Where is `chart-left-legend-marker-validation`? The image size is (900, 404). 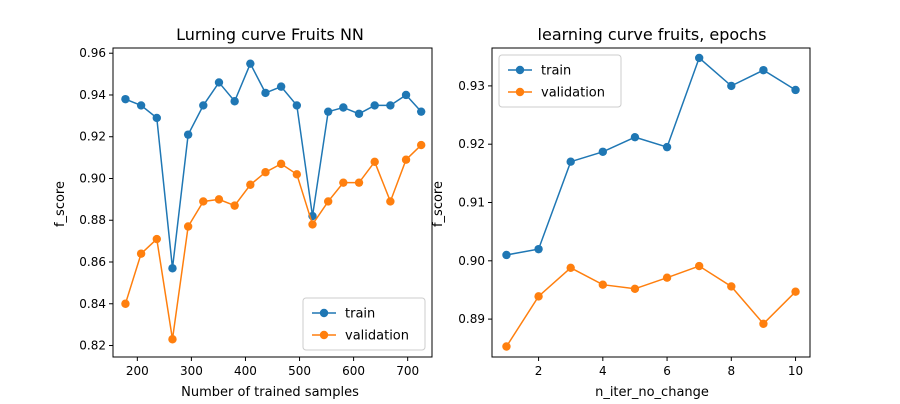 chart-left-legend-marker-validation is located at coordinates (324, 335).